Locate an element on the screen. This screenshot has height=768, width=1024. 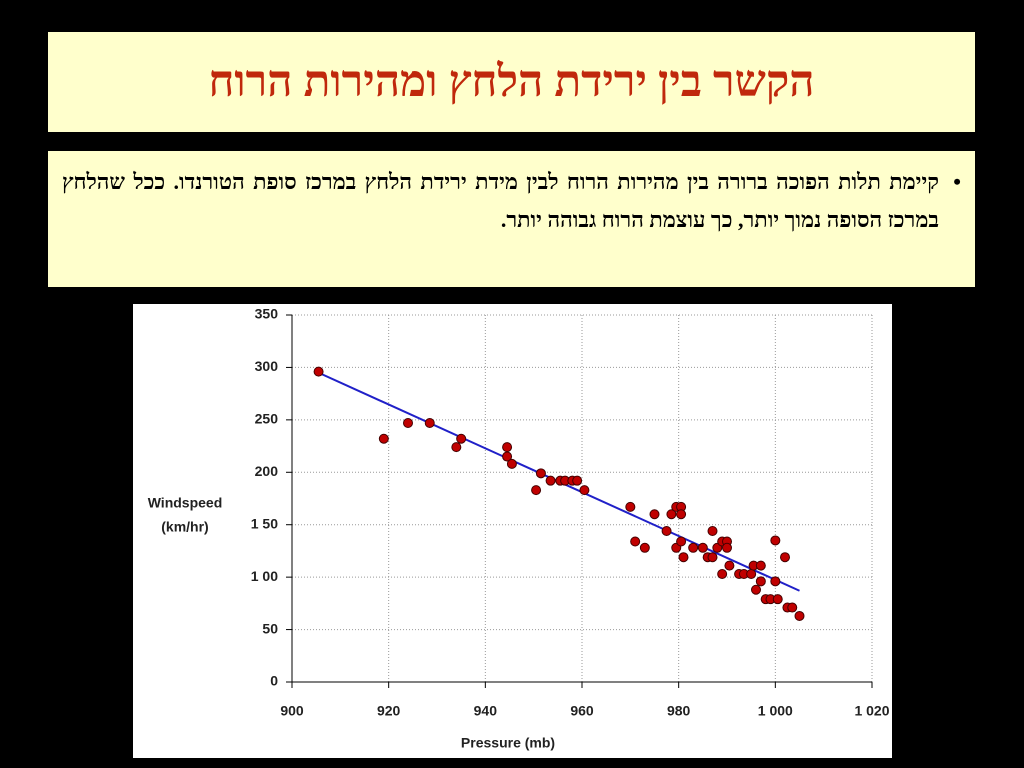
y-tick-label: 1 00 is located at coordinates (264, 576).